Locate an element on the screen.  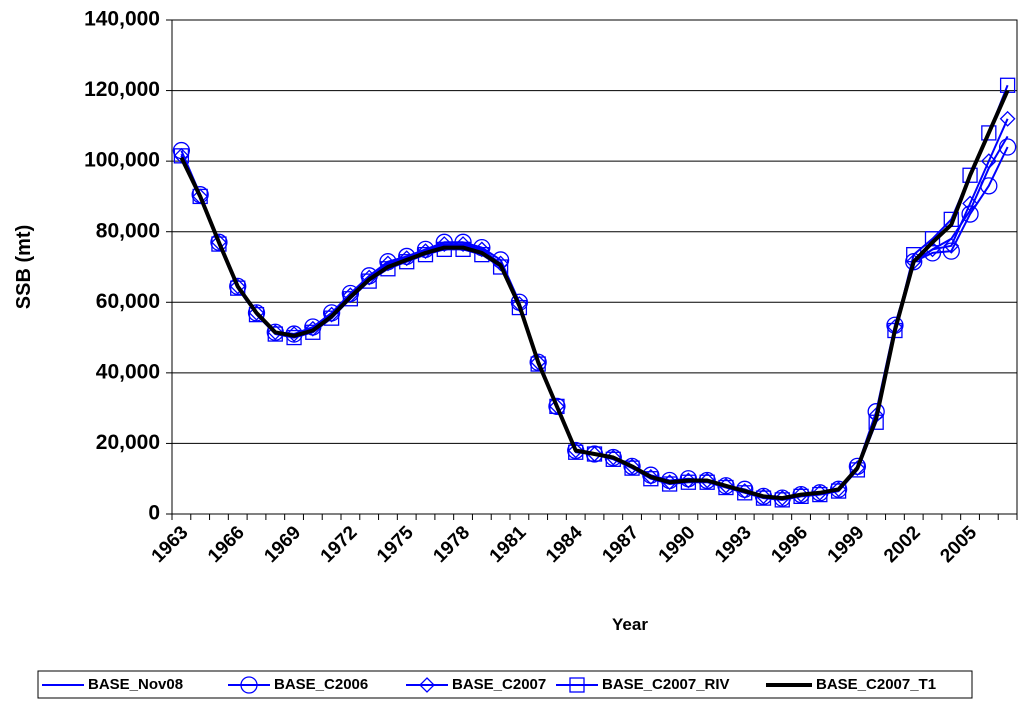
y-tick-label: 100,000 is located at coordinates (122, 160).